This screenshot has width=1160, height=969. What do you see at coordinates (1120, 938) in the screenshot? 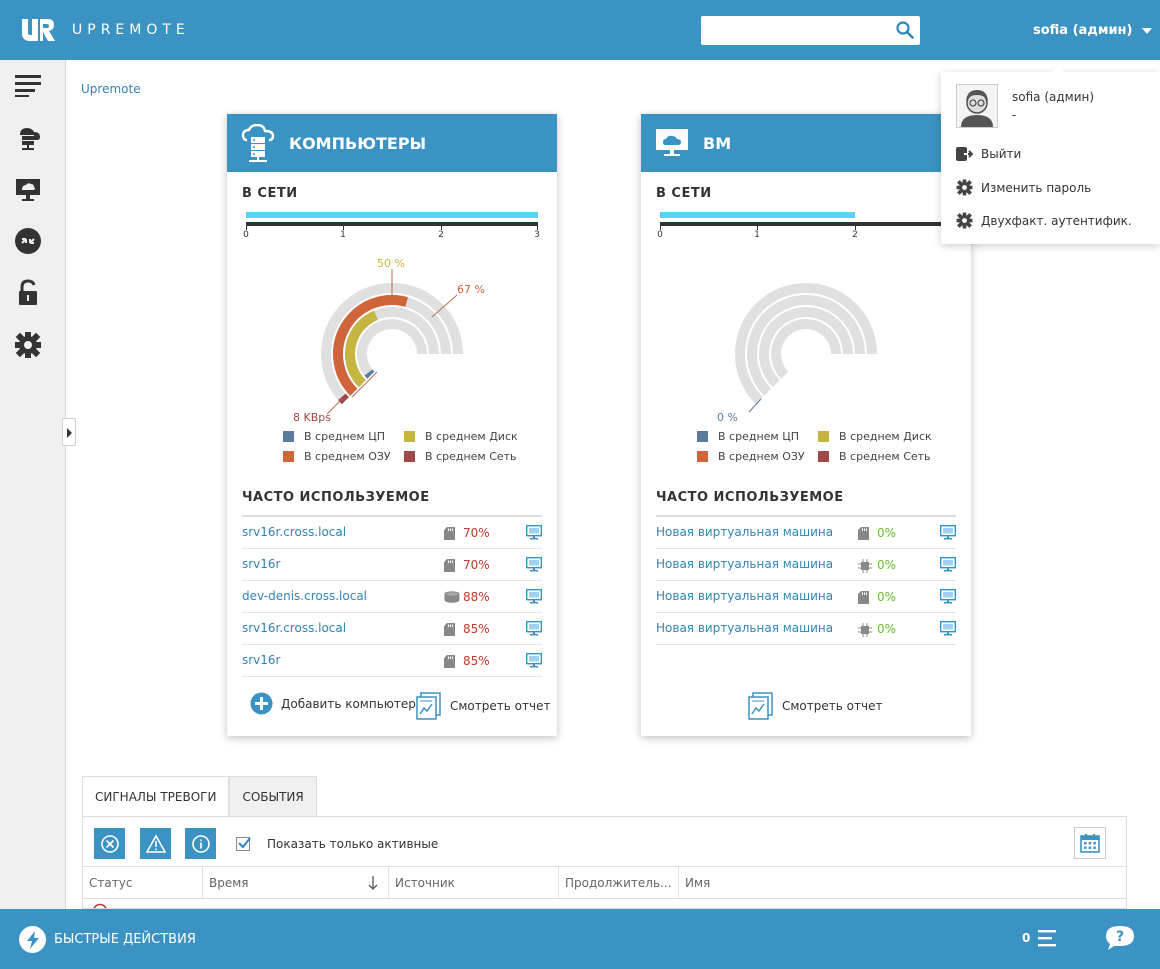
I see `help-icon: ?` at bounding box center [1120, 938].